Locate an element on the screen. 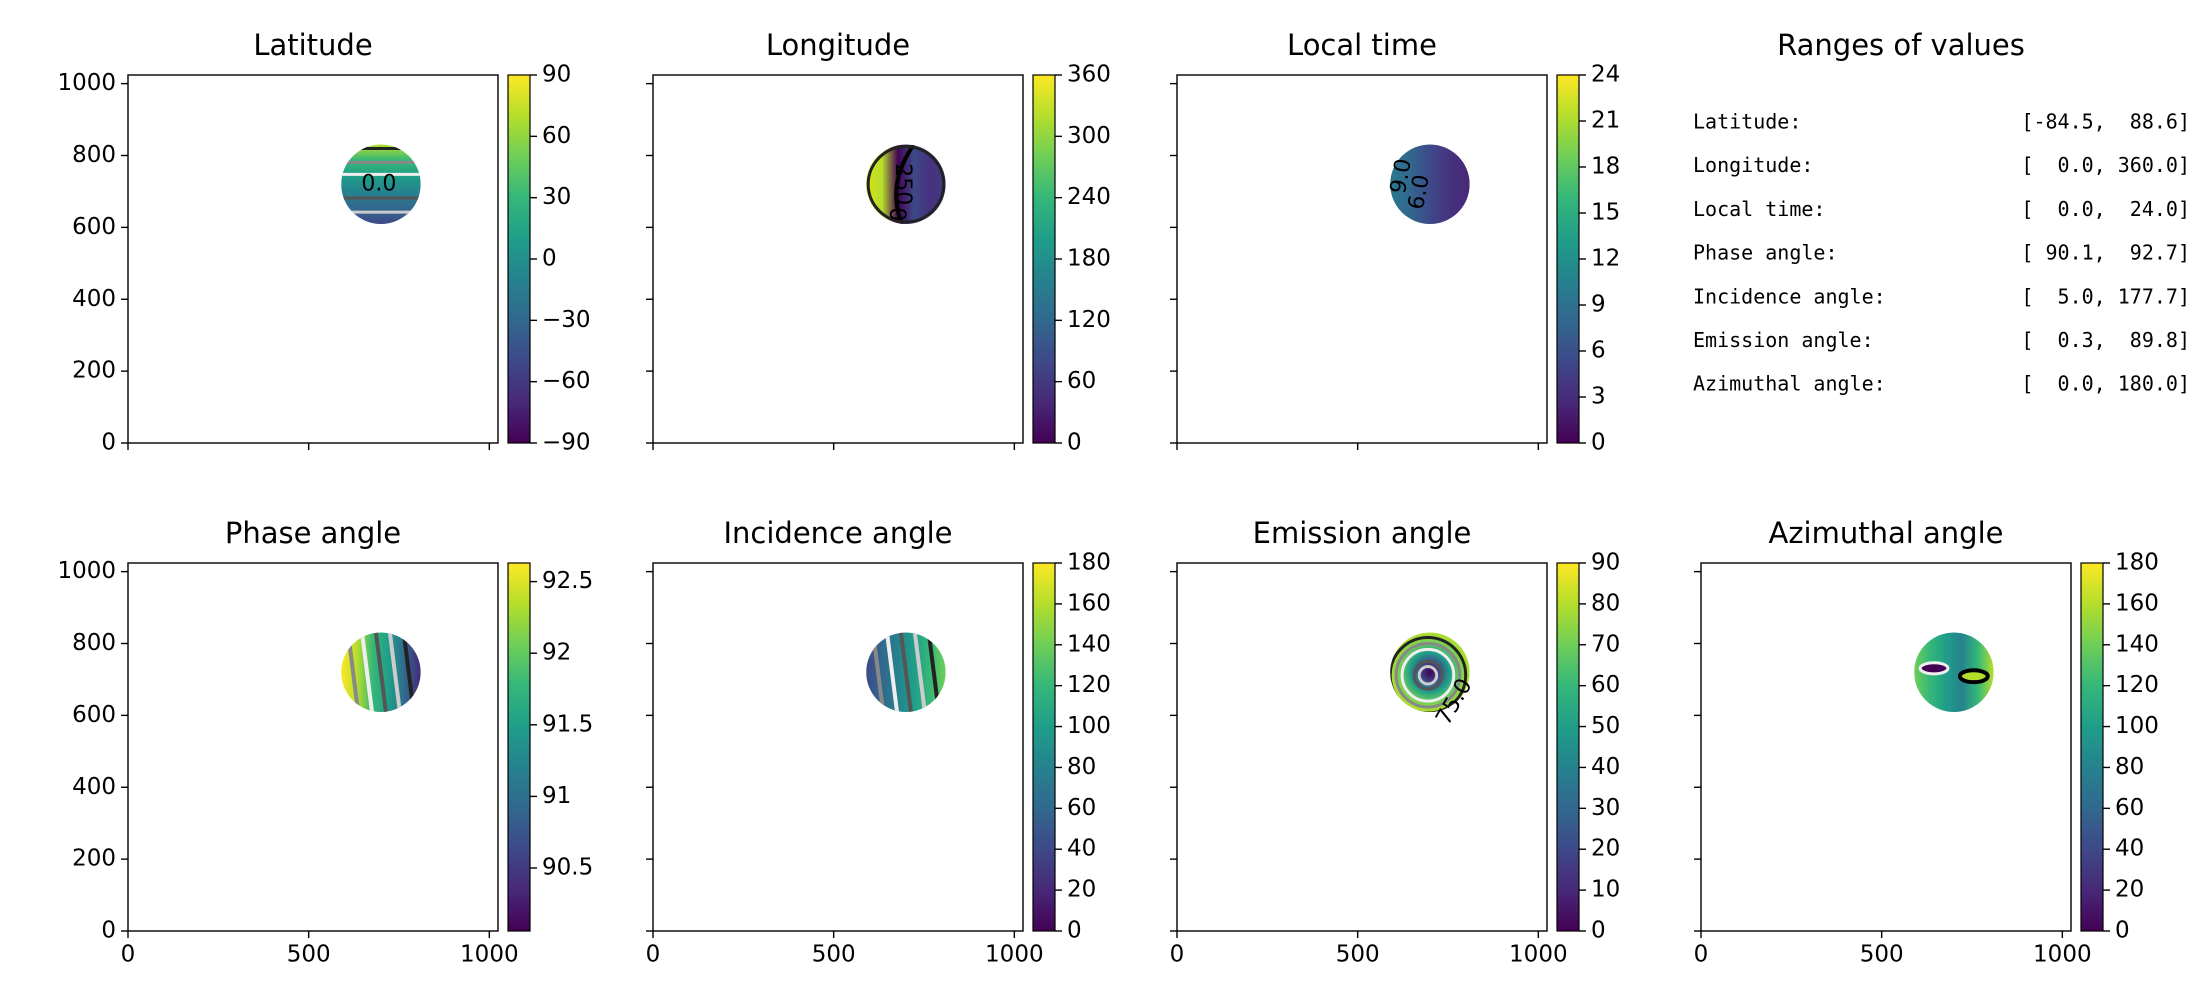 This screenshot has width=2200, height=1000. colorbar-tick-label: 91.5 is located at coordinates (567, 724).